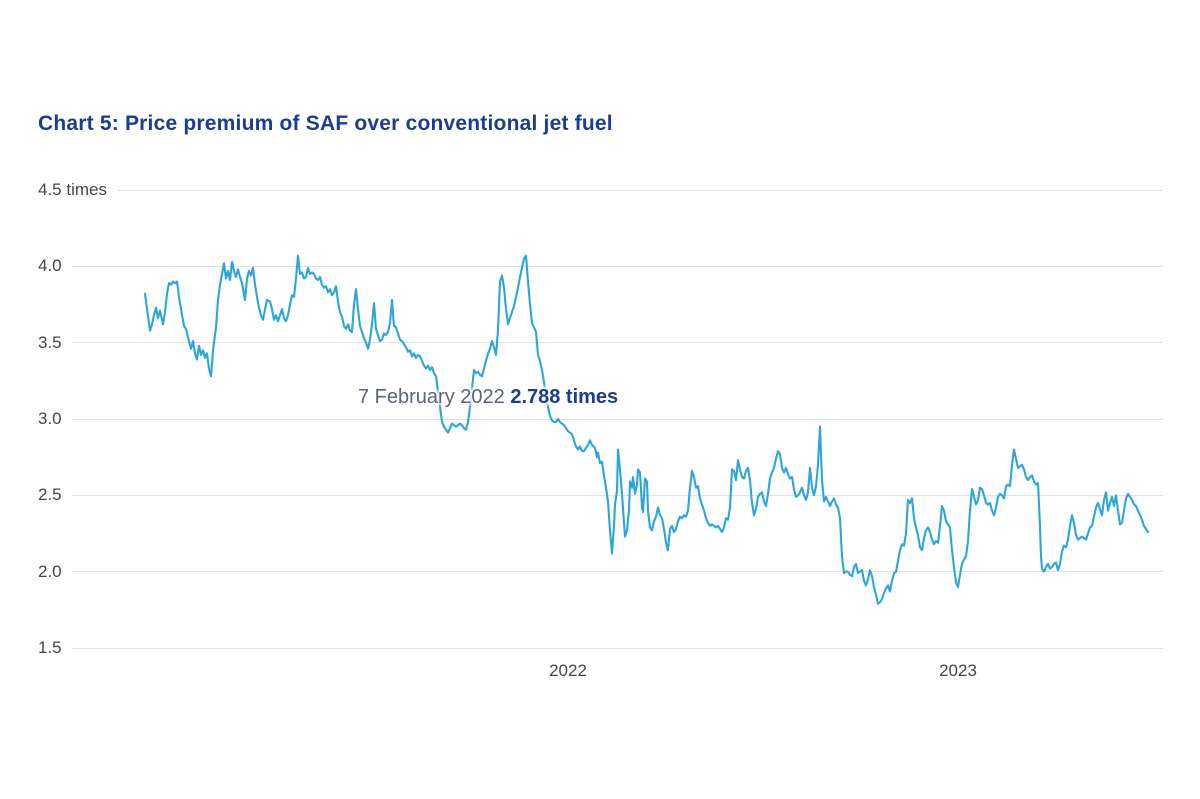 This screenshot has width=1200, height=799. I want to click on y-axis-tick-label: 3.0, so click(50, 418).